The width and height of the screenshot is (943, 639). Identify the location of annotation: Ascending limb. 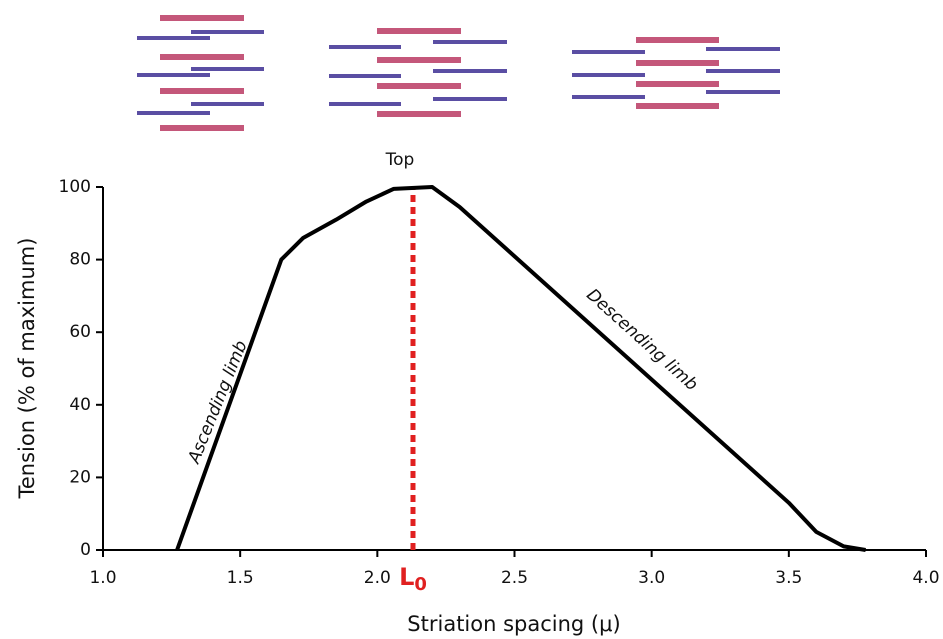
(218, 402).